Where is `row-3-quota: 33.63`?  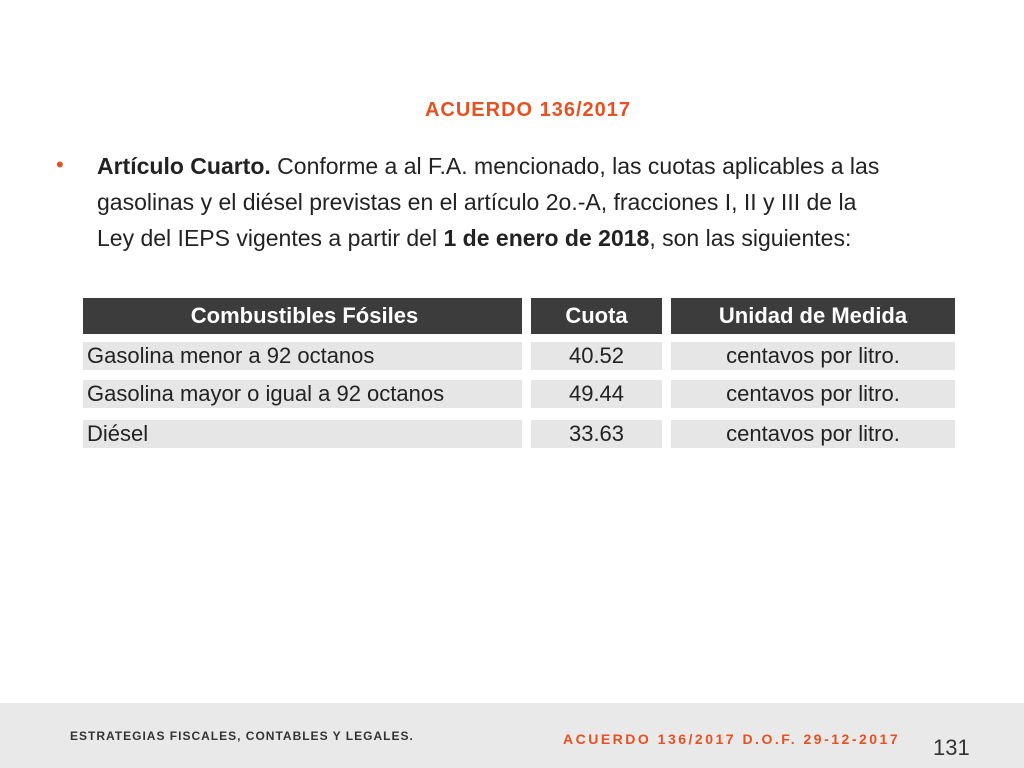 row-3-quota: 33.63 is located at coordinates (596, 434).